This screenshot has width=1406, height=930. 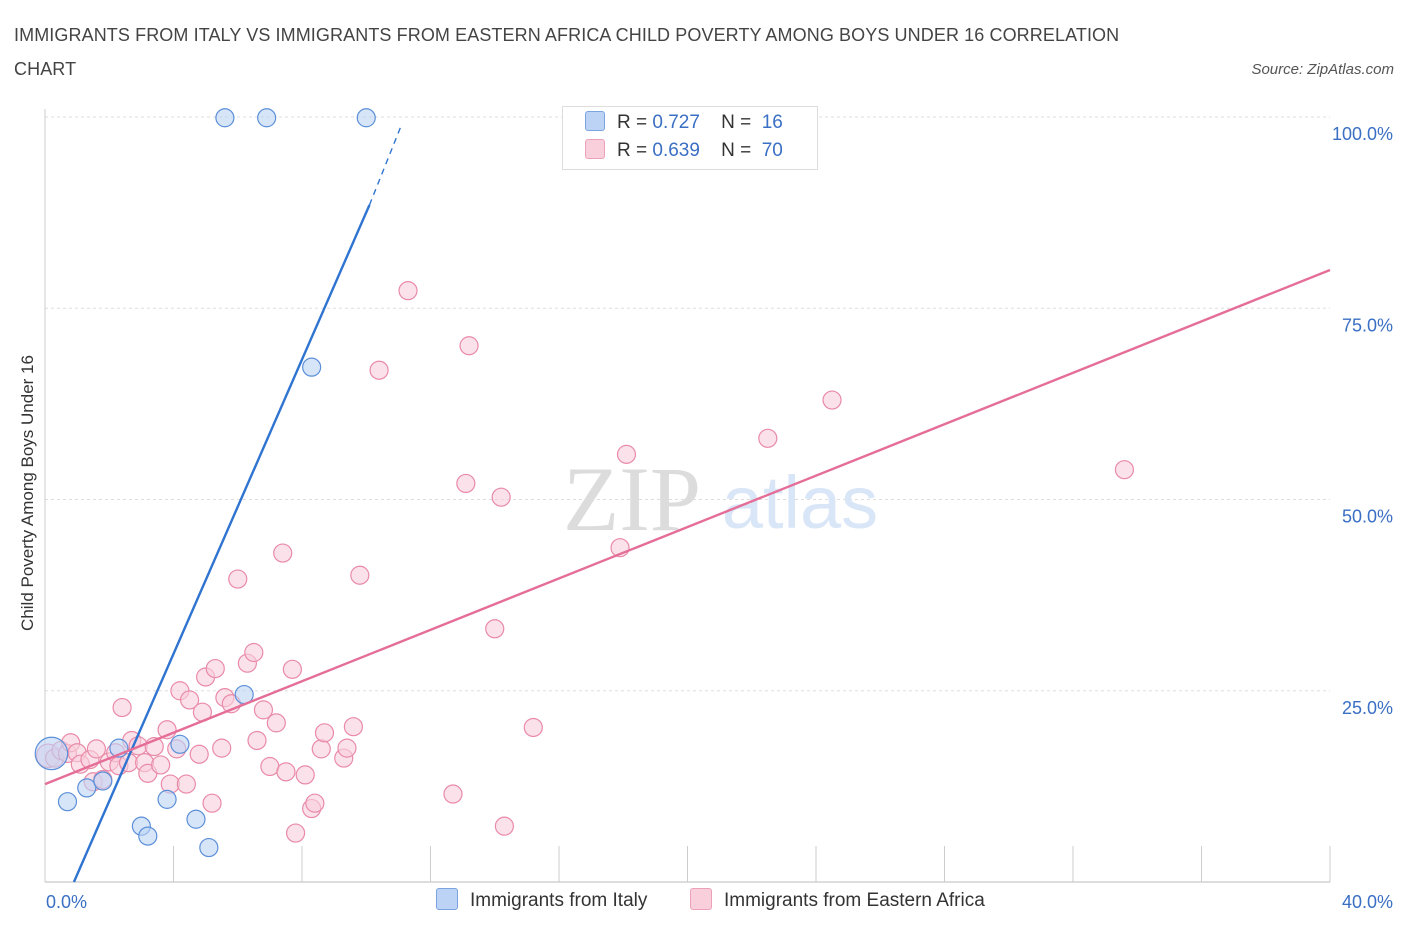 I want to click on x-tick-label-0: 0.0%, so click(x=66, y=902).